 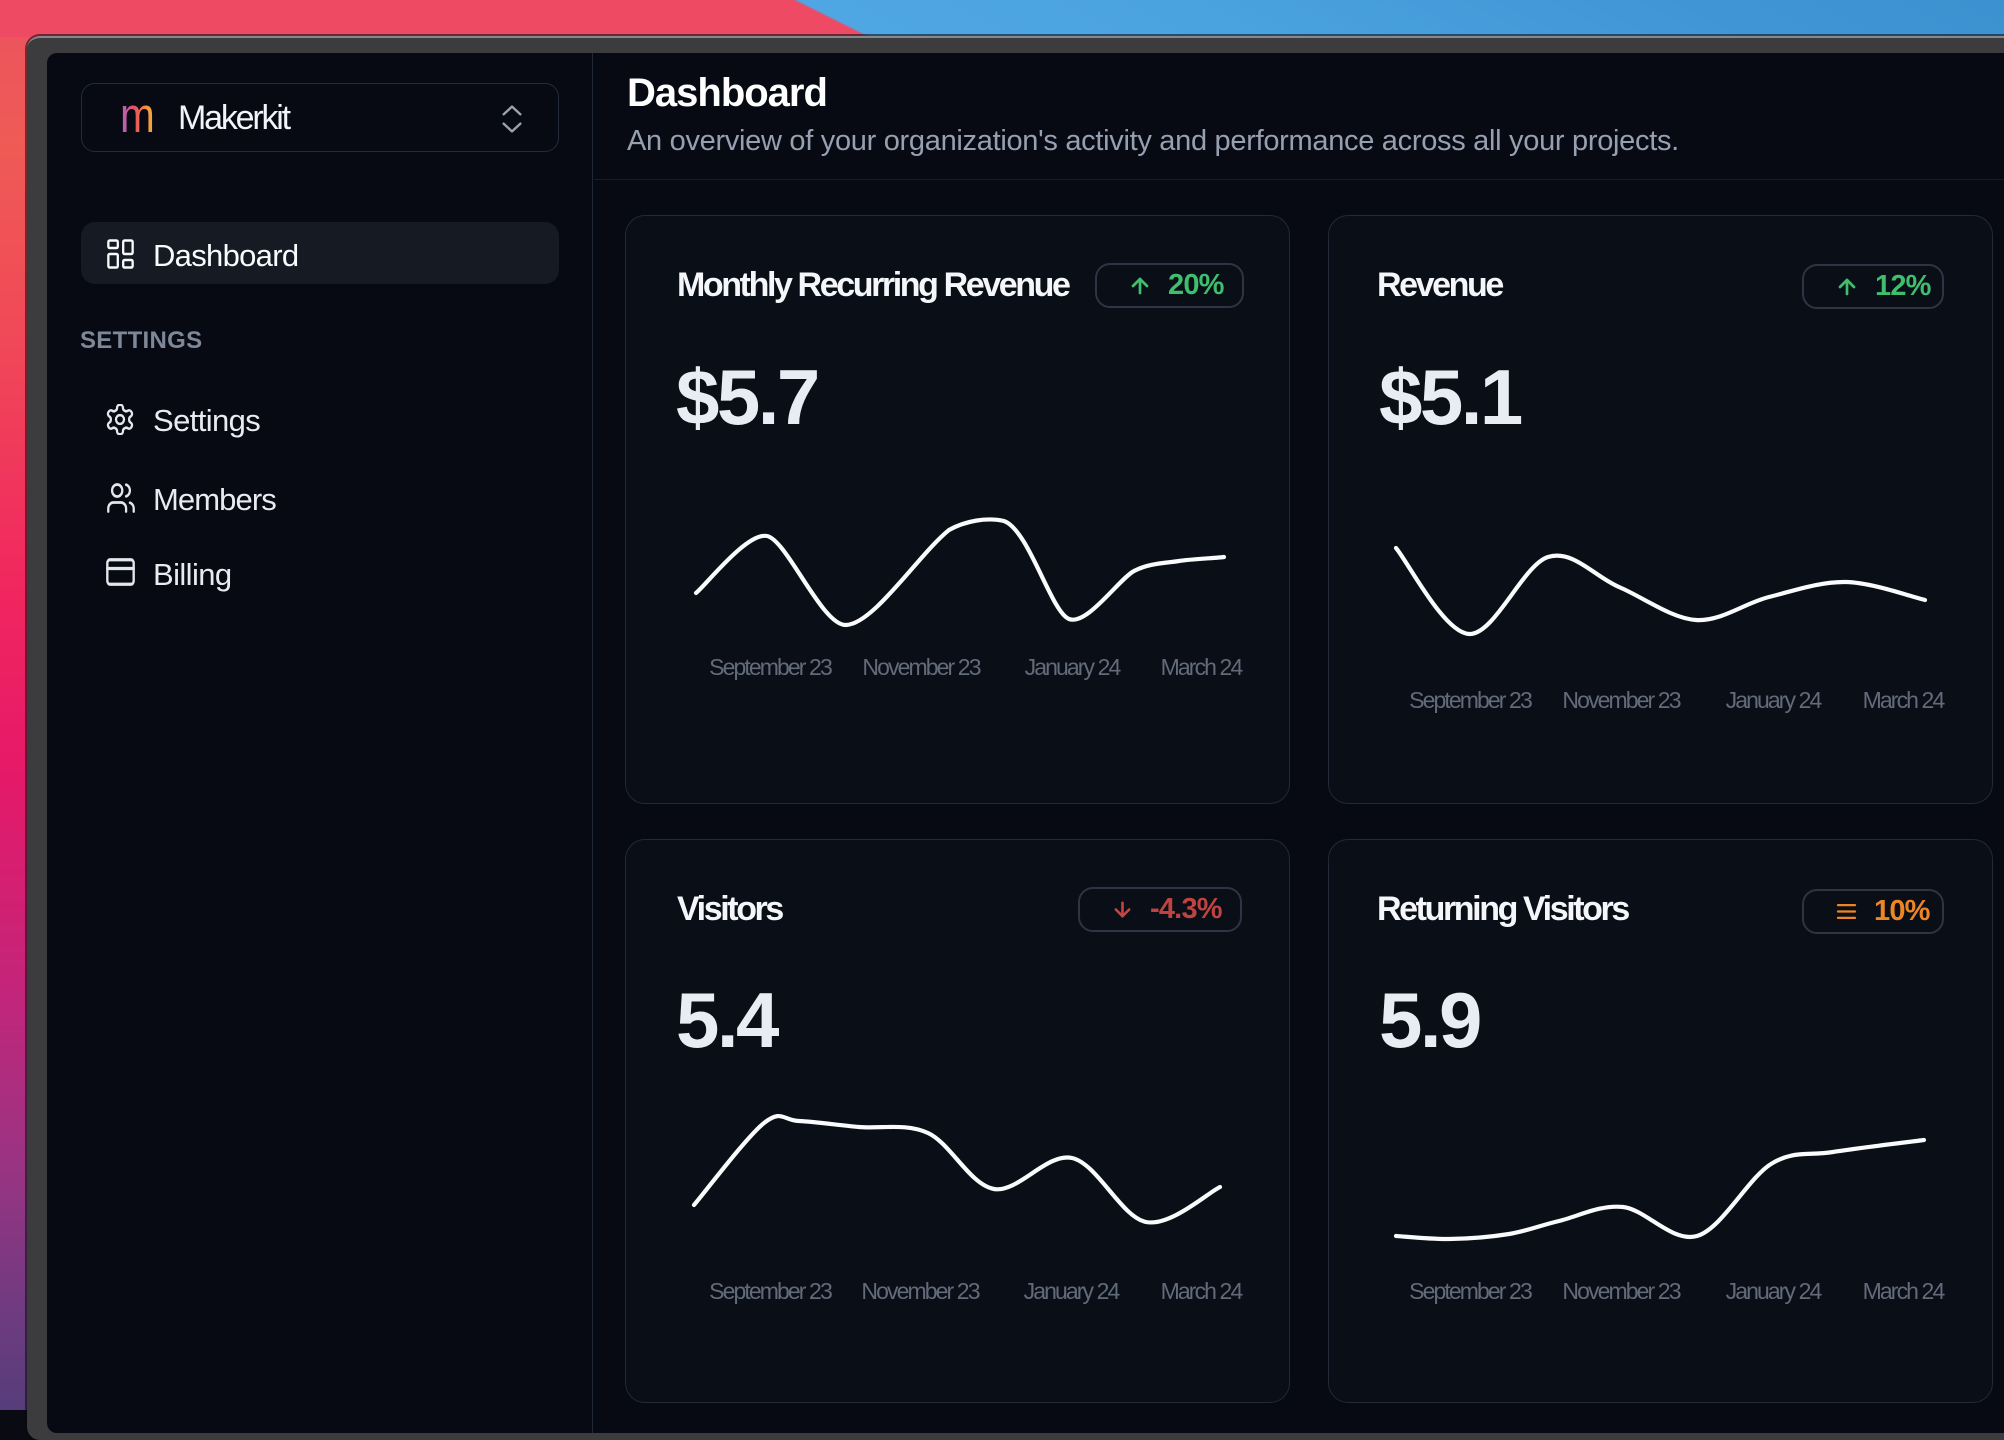 What do you see at coordinates (138, 117) in the screenshot?
I see `svg-text: m` at bounding box center [138, 117].